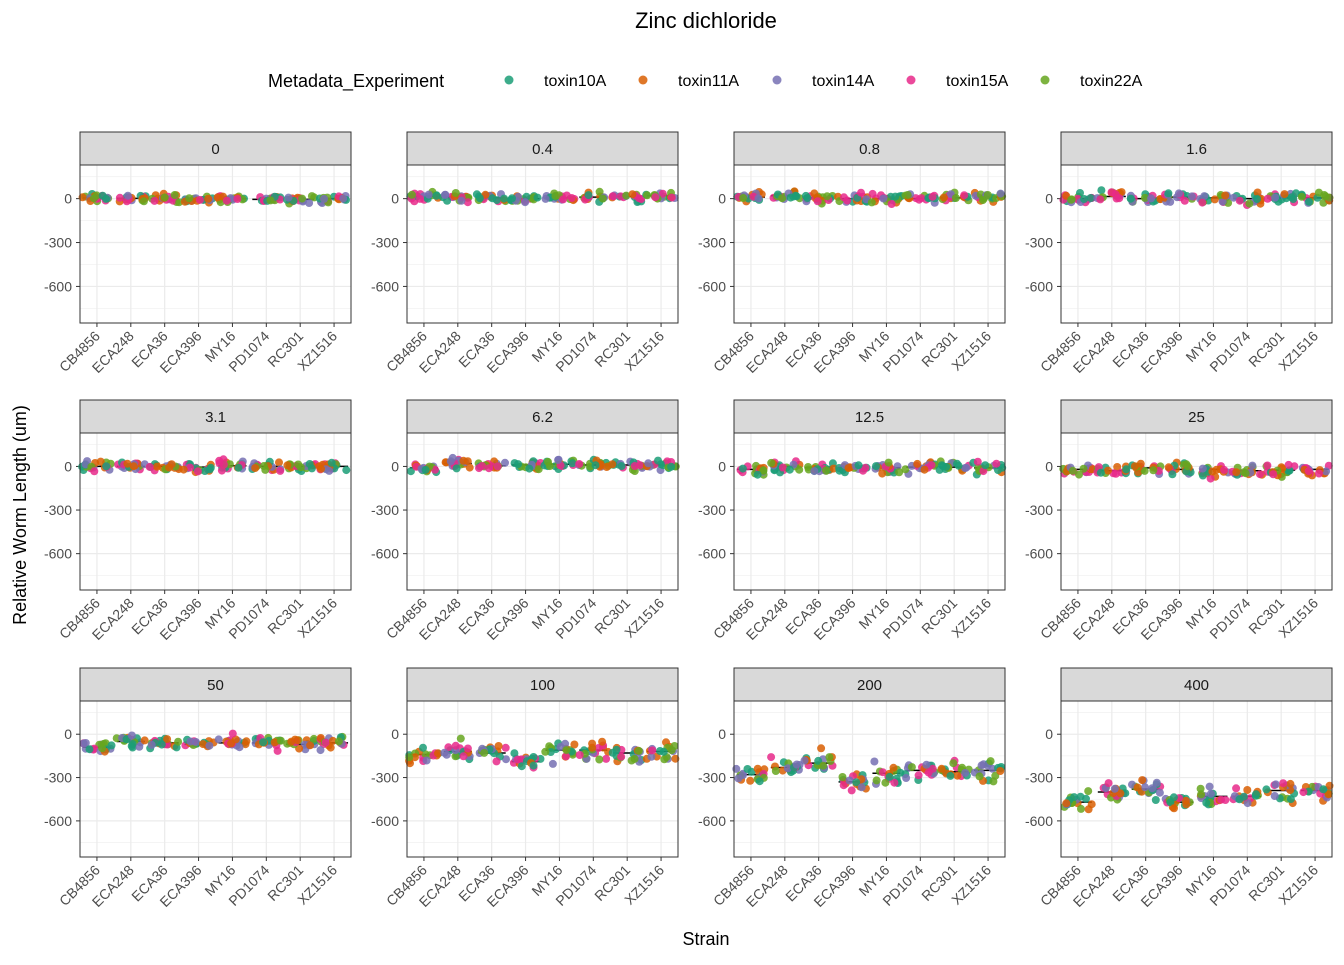 The height and width of the screenshot is (965, 1344). I want to click on facet-strip, so click(869, 416).